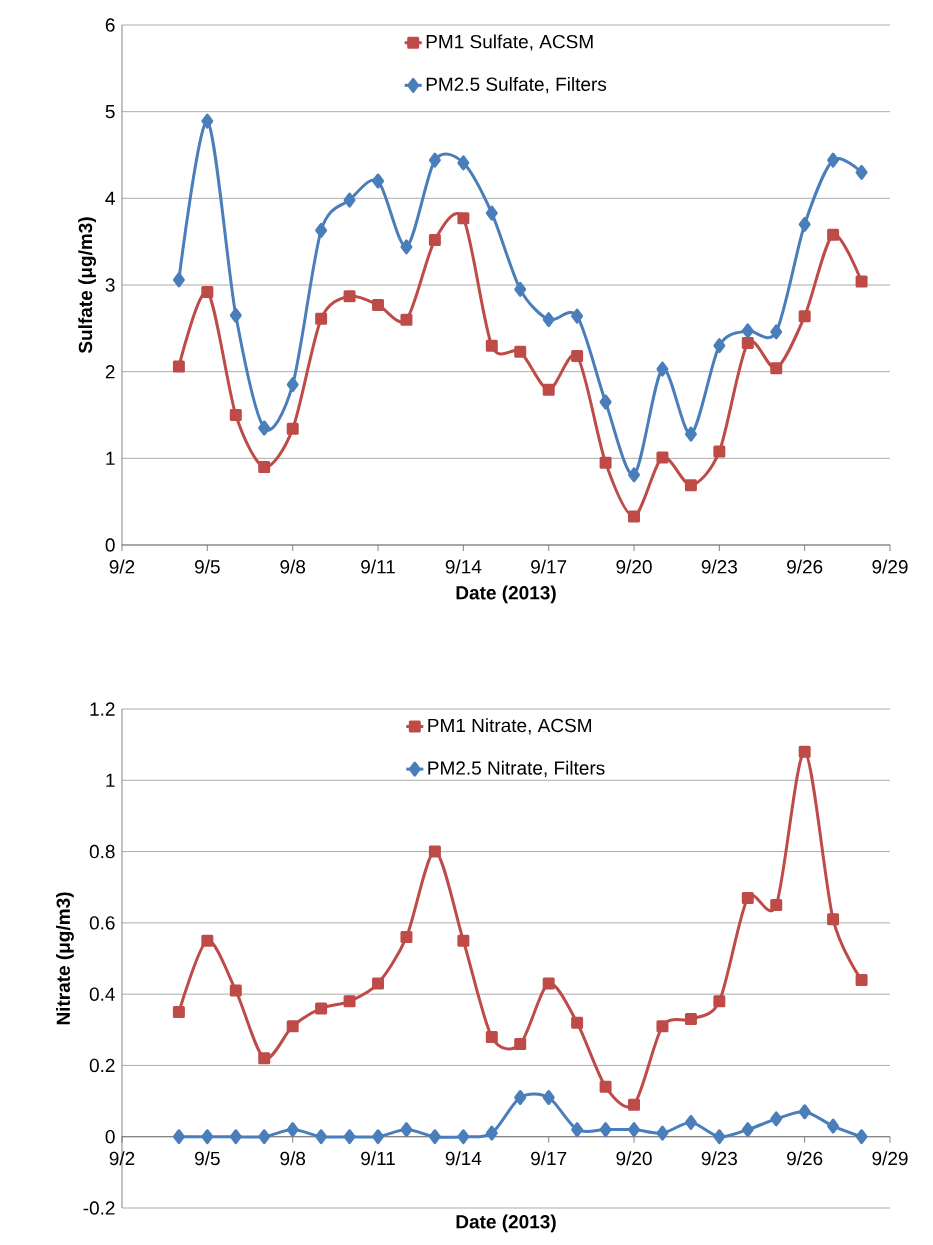 This screenshot has width=933, height=1245. Describe the element at coordinates (65, 958) in the screenshot. I see `y-axis-title: Nitrate (μg/m3)` at that location.